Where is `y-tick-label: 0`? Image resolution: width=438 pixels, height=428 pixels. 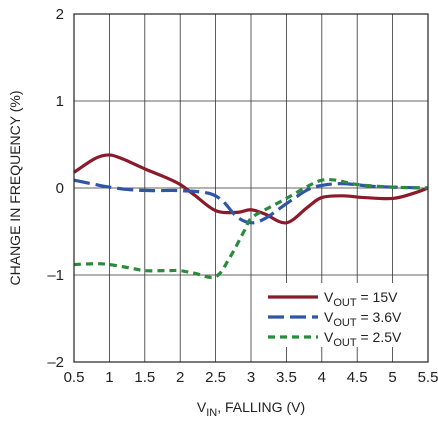
y-tick-label: 0 is located at coordinates (60, 188).